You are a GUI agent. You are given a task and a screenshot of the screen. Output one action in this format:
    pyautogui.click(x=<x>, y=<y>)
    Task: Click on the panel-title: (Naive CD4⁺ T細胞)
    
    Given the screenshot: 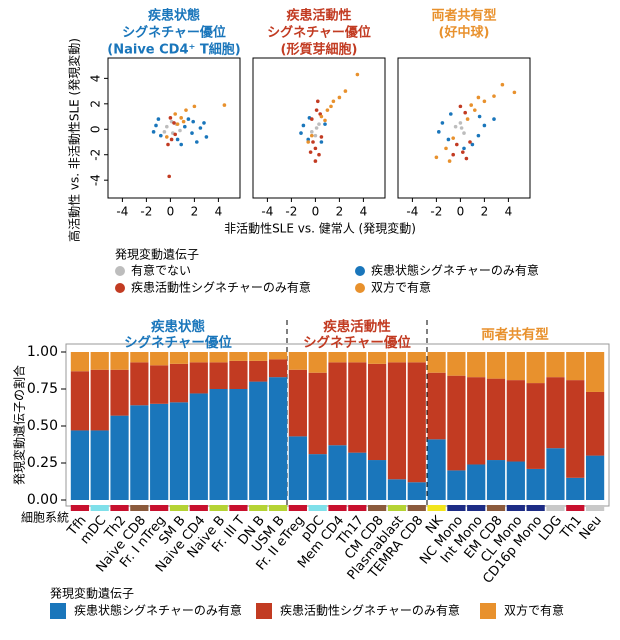 What is the action you would take?
    pyautogui.click(x=173, y=50)
    